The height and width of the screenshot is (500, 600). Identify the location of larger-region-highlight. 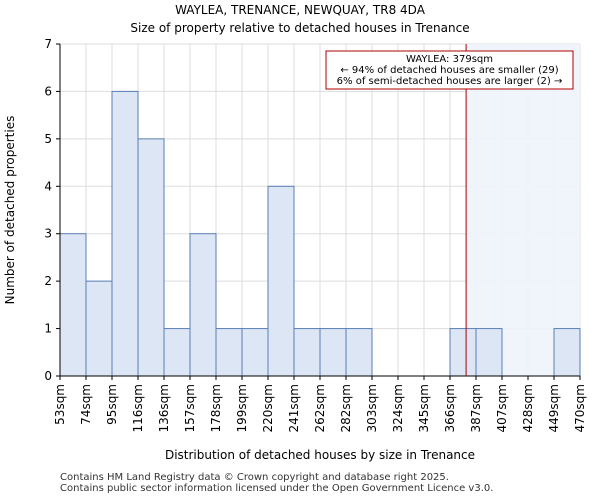
(523, 210).